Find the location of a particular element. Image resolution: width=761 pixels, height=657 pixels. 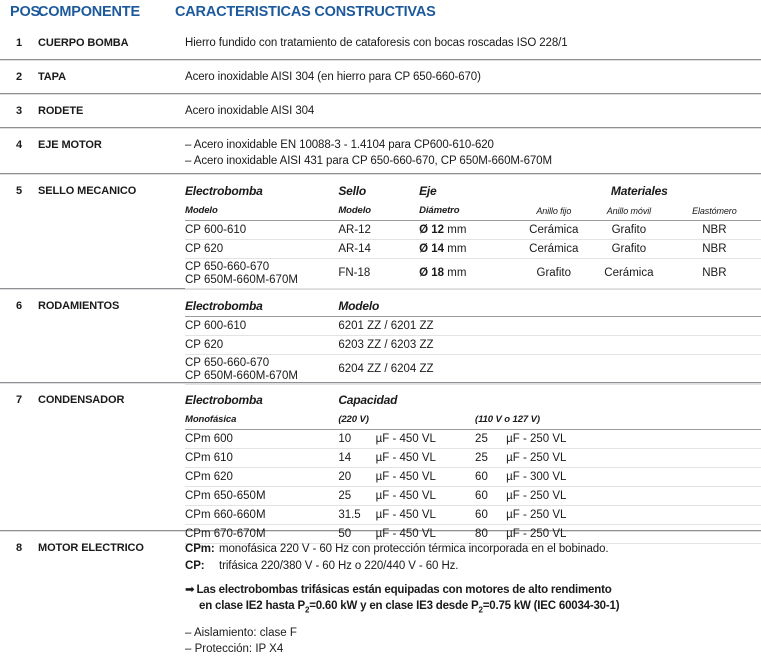

cell-modelo: CPm 610 is located at coordinates (262, 458).